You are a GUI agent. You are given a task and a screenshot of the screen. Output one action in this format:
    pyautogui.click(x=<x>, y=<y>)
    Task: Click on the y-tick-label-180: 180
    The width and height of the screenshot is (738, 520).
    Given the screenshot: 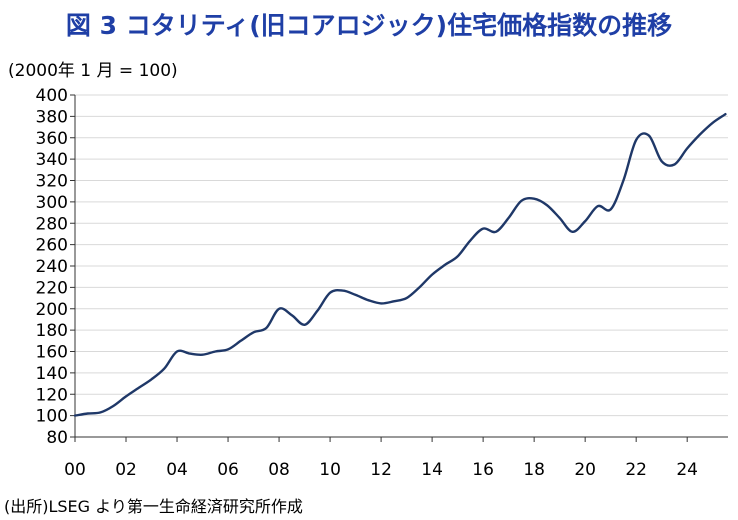 What is the action you would take?
    pyautogui.click(x=52, y=331)
    